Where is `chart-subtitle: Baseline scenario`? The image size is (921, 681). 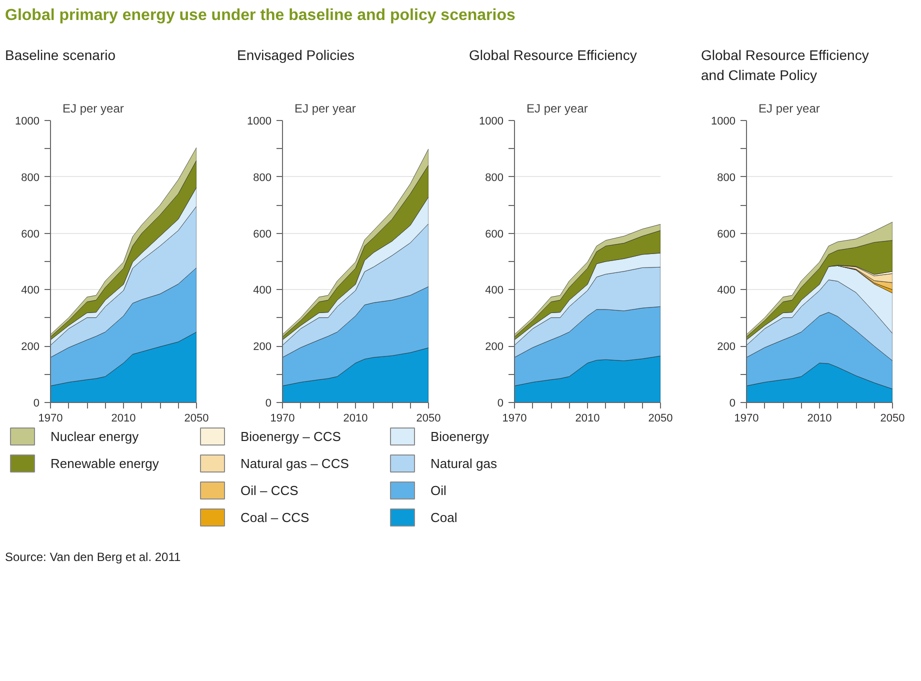
chart-subtitle: Baseline scenario is located at coordinates (60, 55).